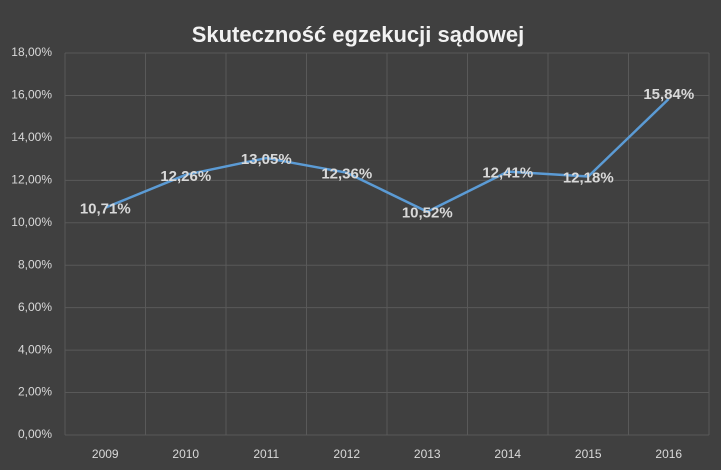 The image size is (721, 470). Describe the element at coordinates (346, 174) in the screenshot. I see `value-label: 12,36%` at that location.